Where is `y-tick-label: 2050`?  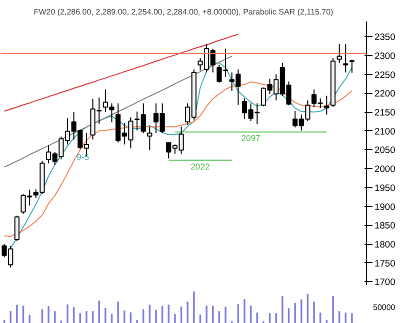
y-tick-label: 2050 is located at coordinates (385, 150).